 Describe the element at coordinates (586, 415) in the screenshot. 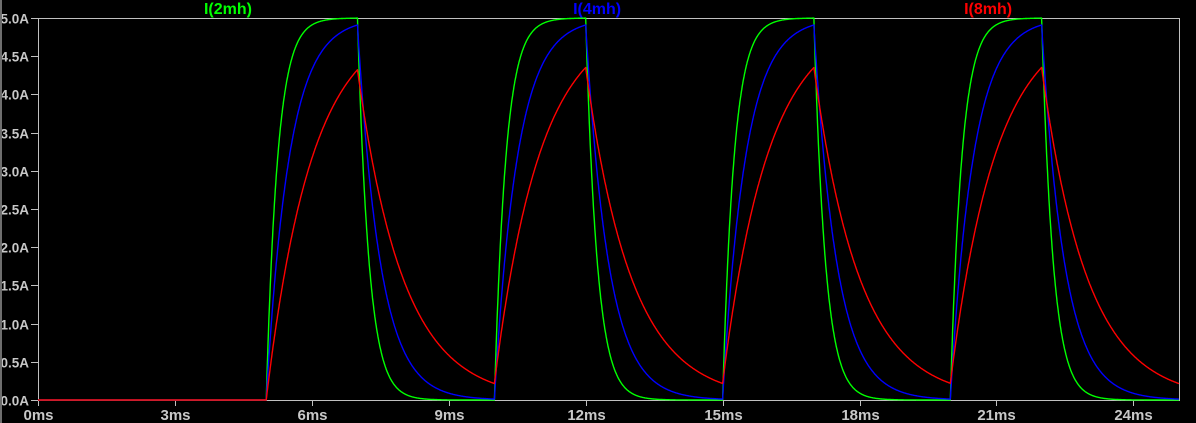

I see `x-tick-label: 12ms` at that location.